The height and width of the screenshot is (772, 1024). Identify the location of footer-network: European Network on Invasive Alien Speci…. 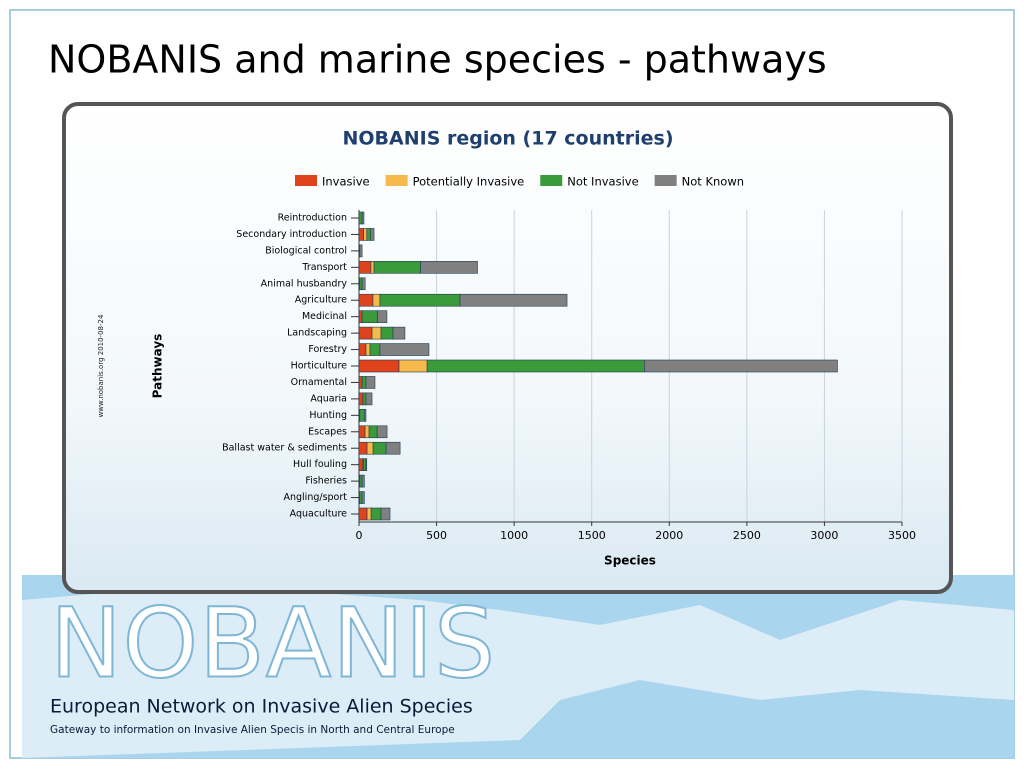
(261, 707).